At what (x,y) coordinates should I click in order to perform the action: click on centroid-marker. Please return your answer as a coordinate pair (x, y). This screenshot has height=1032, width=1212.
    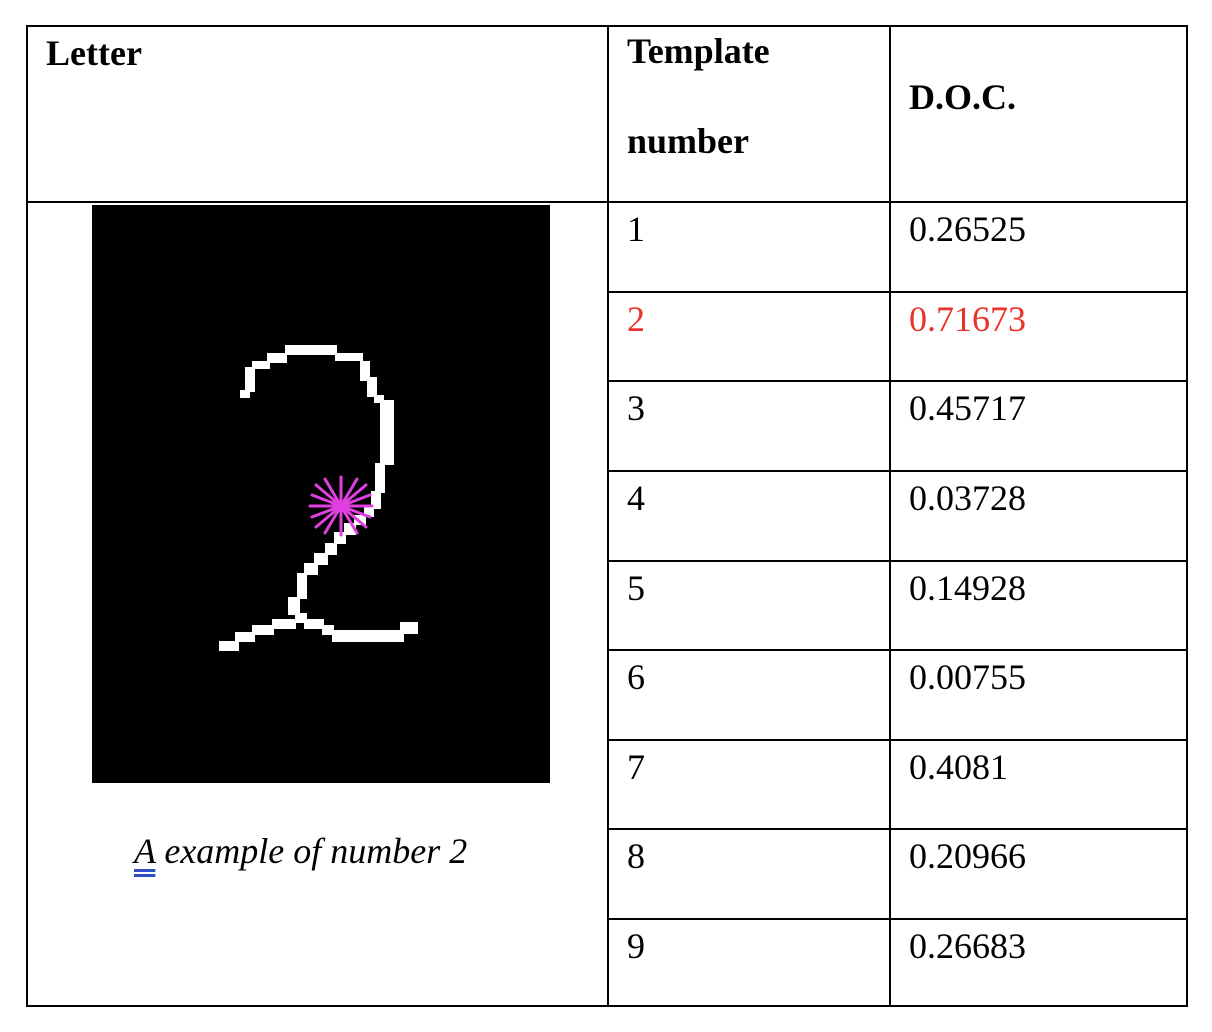
    Looking at the image, I should click on (341, 506).